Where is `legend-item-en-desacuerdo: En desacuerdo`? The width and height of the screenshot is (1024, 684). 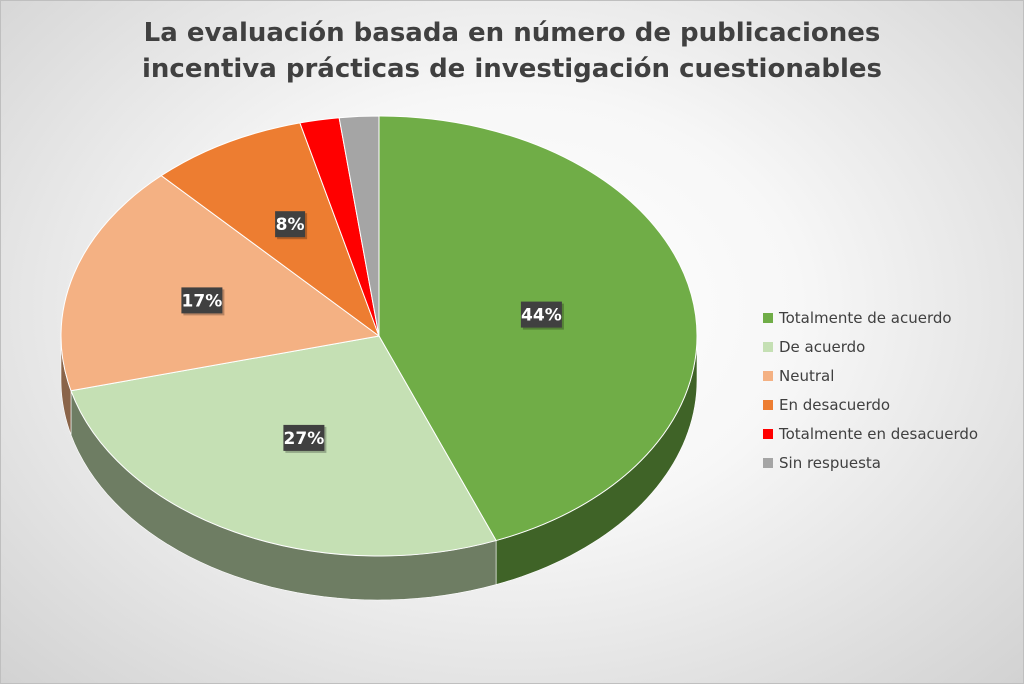 legend-item-en-desacuerdo: En desacuerdo is located at coordinates (870, 404).